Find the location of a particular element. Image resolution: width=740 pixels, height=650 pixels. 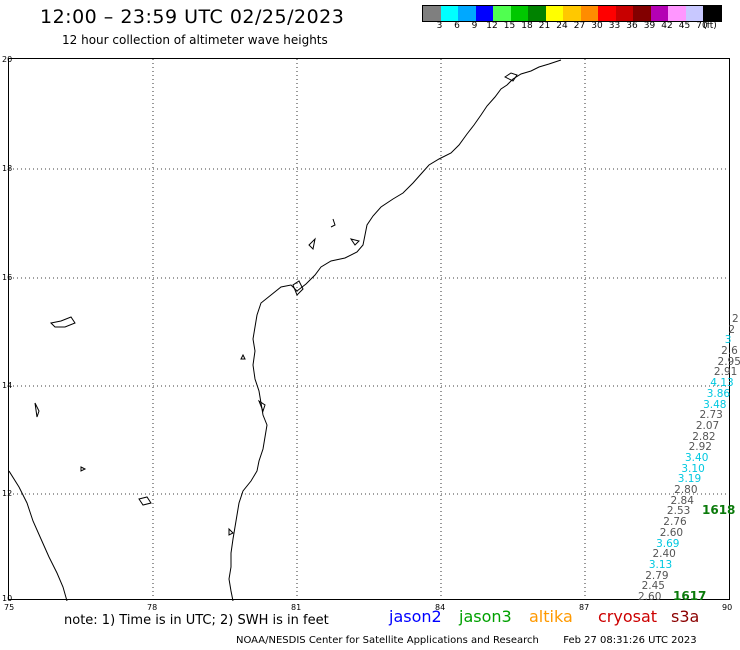

swh-reading: 3.19 is located at coordinates (689, 479).